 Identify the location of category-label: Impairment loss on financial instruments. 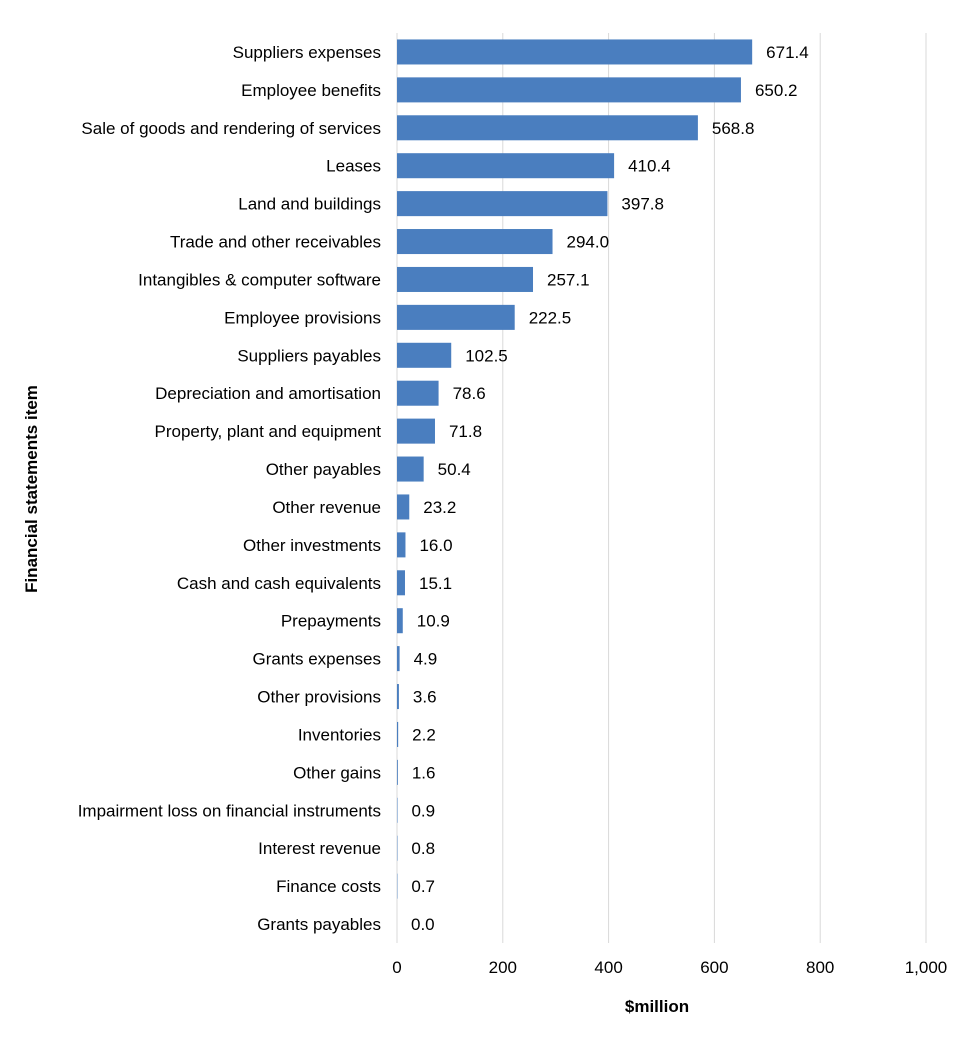
(229, 810).